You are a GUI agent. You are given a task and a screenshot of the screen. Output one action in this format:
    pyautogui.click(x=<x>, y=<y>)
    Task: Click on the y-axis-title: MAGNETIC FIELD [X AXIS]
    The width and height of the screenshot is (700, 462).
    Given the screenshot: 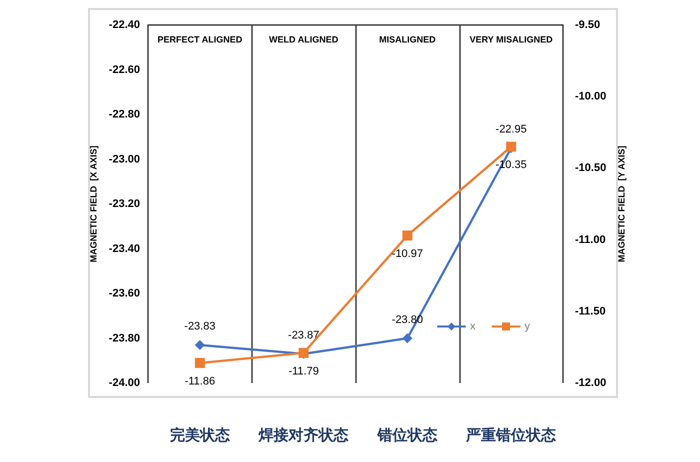 What is the action you would take?
    pyautogui.click(x=93, y=204)
    